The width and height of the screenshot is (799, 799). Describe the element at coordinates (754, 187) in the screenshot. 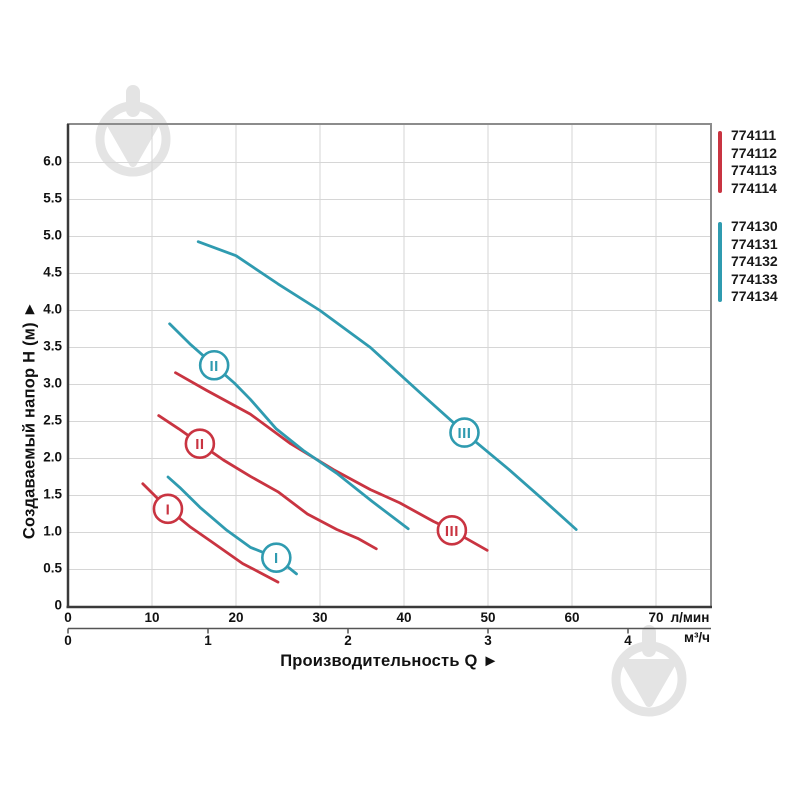

I see `legend-model: 774114` at that location.